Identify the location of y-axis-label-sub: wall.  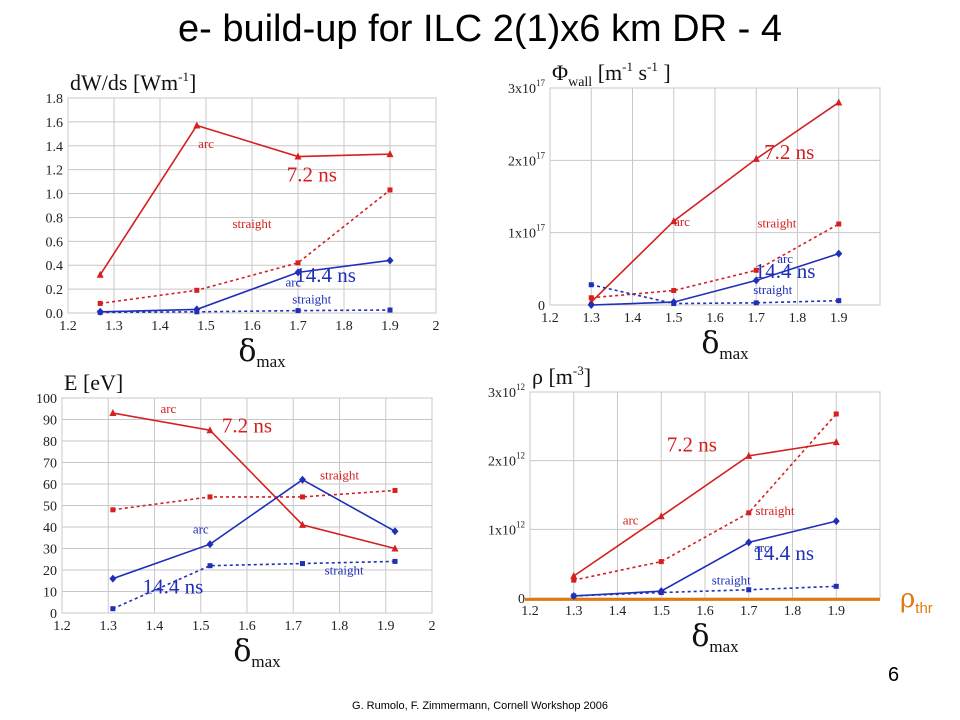
(580, 82).